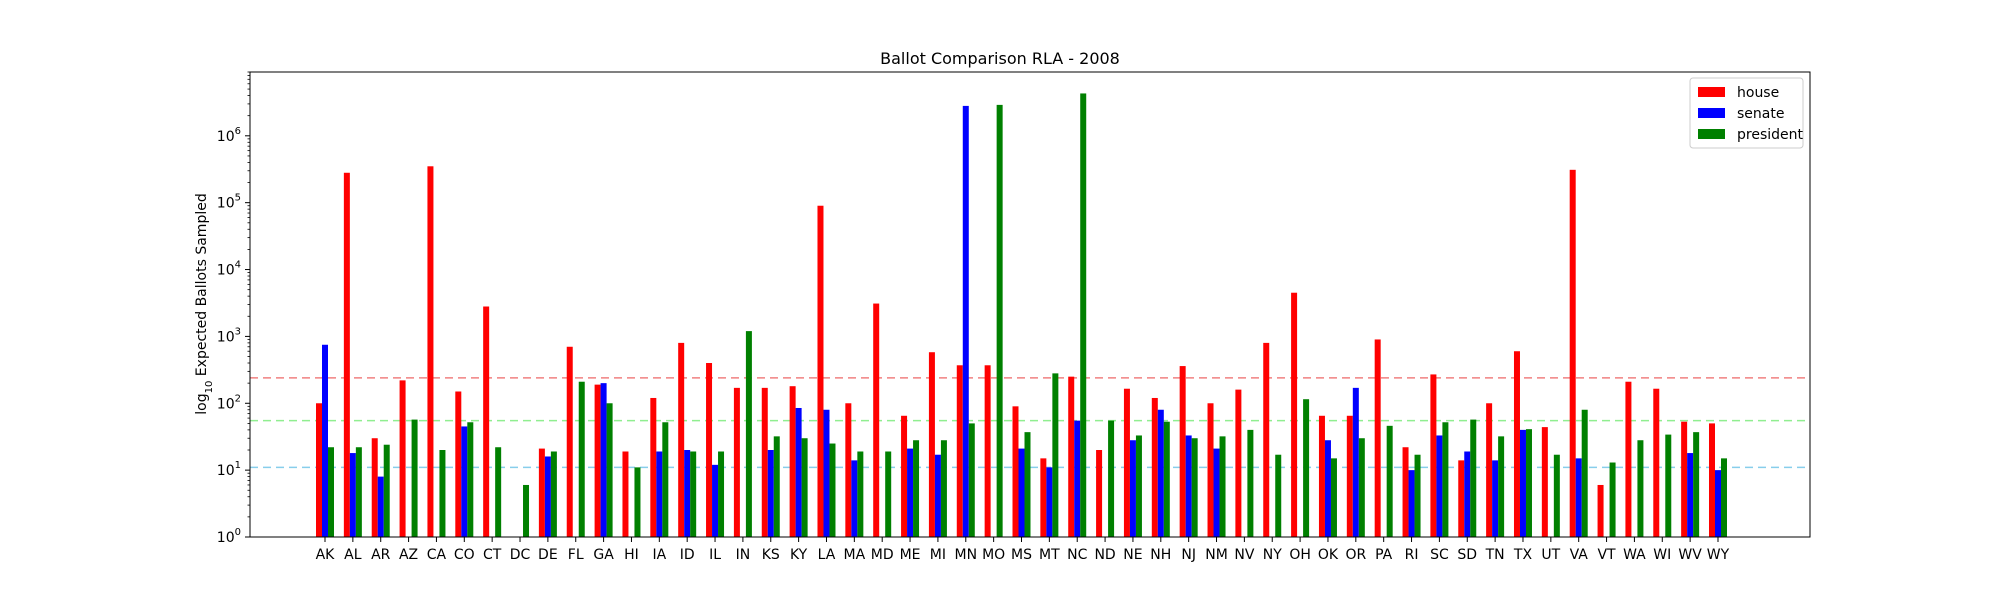 This screenshot has height=600, width=2000. Describe the element at coordinates (1278, 495) in the screenshot. I see `bar-president-NY` at that location.